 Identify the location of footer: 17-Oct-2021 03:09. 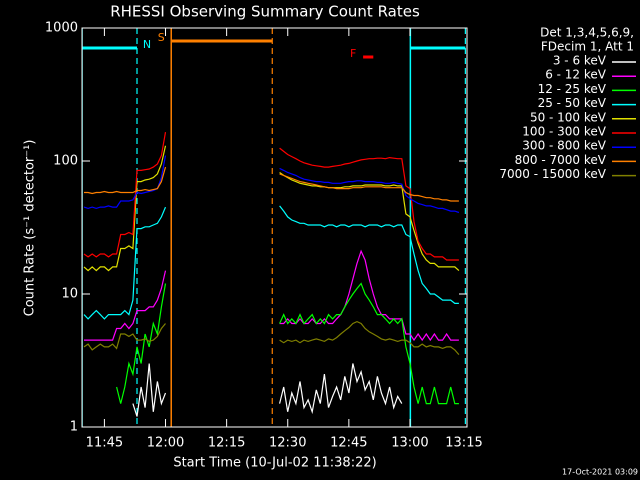
(600, 472).